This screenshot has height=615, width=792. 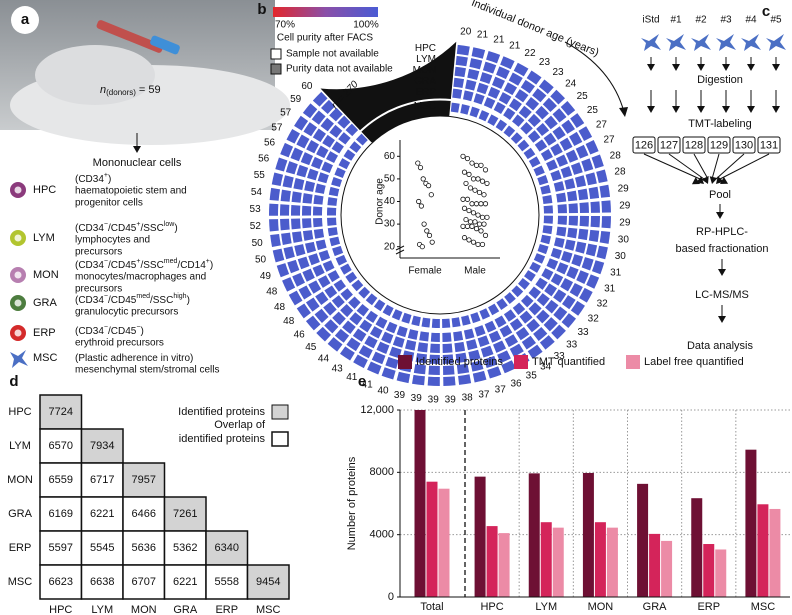 What do you see at coordinates (620, 172) in the screenshot?
I see `donor-age: 28` at bounding box center [620, 172].